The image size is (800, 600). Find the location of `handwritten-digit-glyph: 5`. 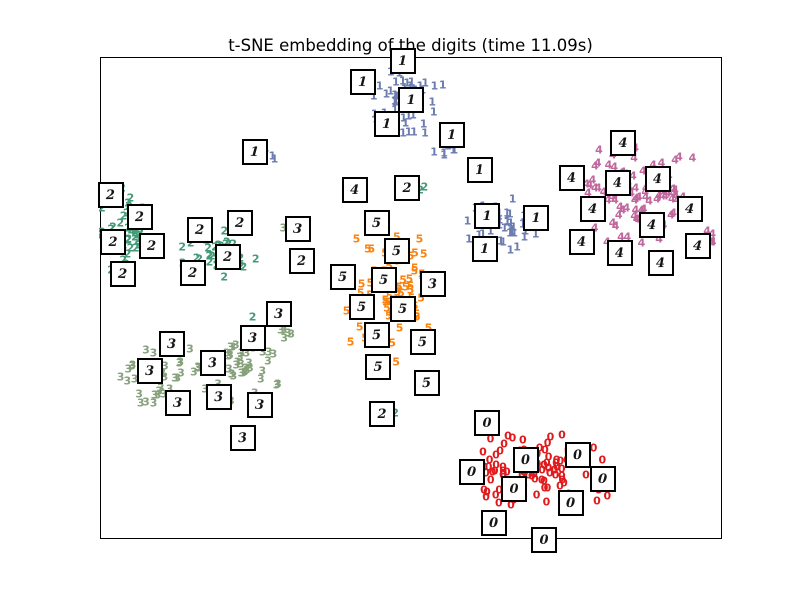

handwritten-digit-glyph: 5 is located at coordinates (377, 335).